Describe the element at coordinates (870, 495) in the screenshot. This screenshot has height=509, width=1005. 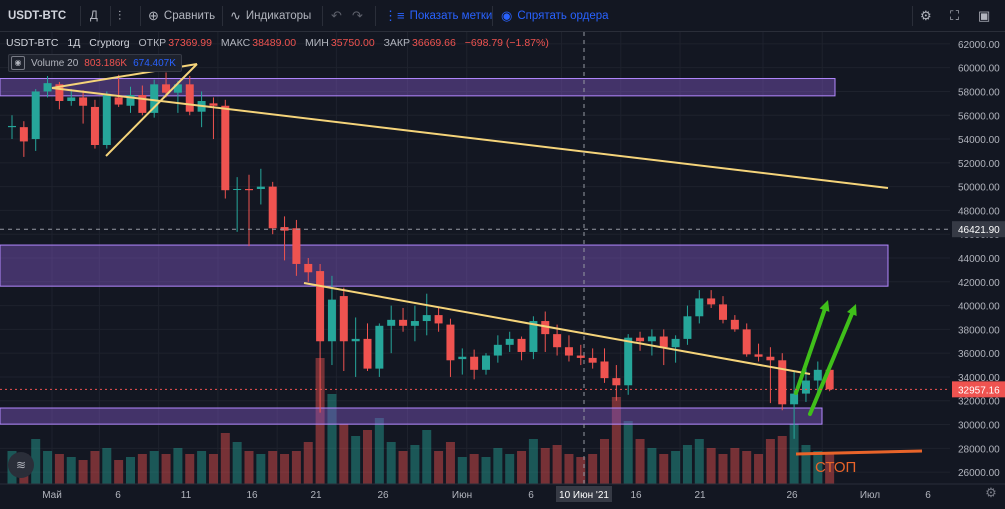
I see `time-tick-label: Июл` at that location.